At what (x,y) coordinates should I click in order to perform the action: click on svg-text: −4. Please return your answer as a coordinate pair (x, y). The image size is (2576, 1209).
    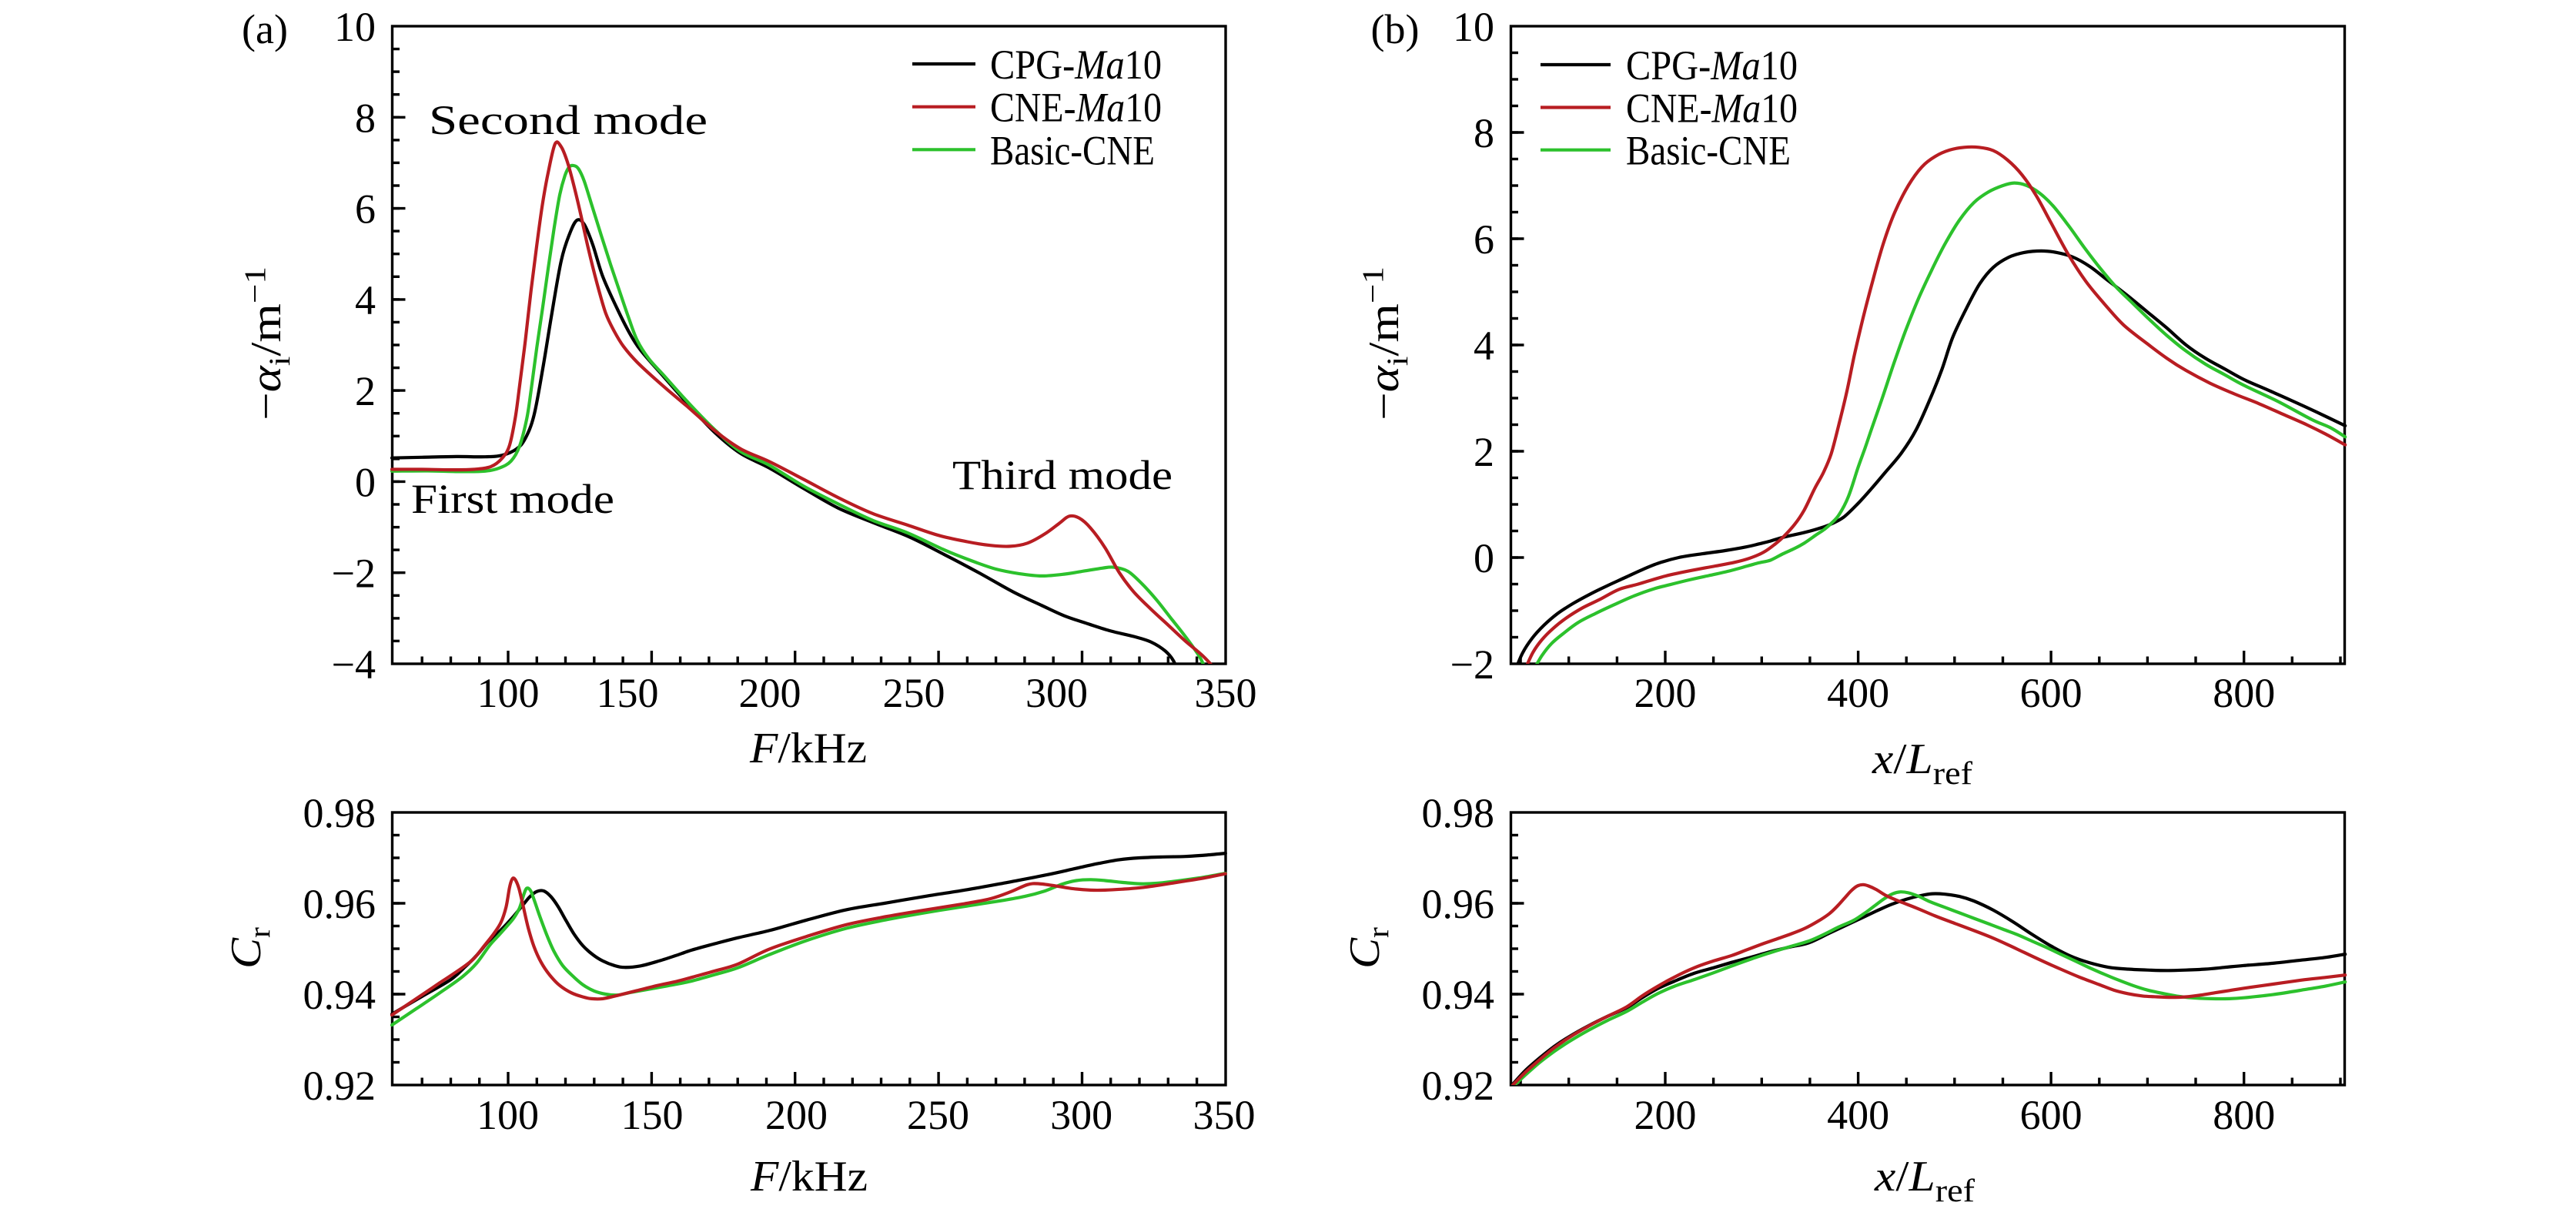
    Looking at the image, I should click on (354, 665).